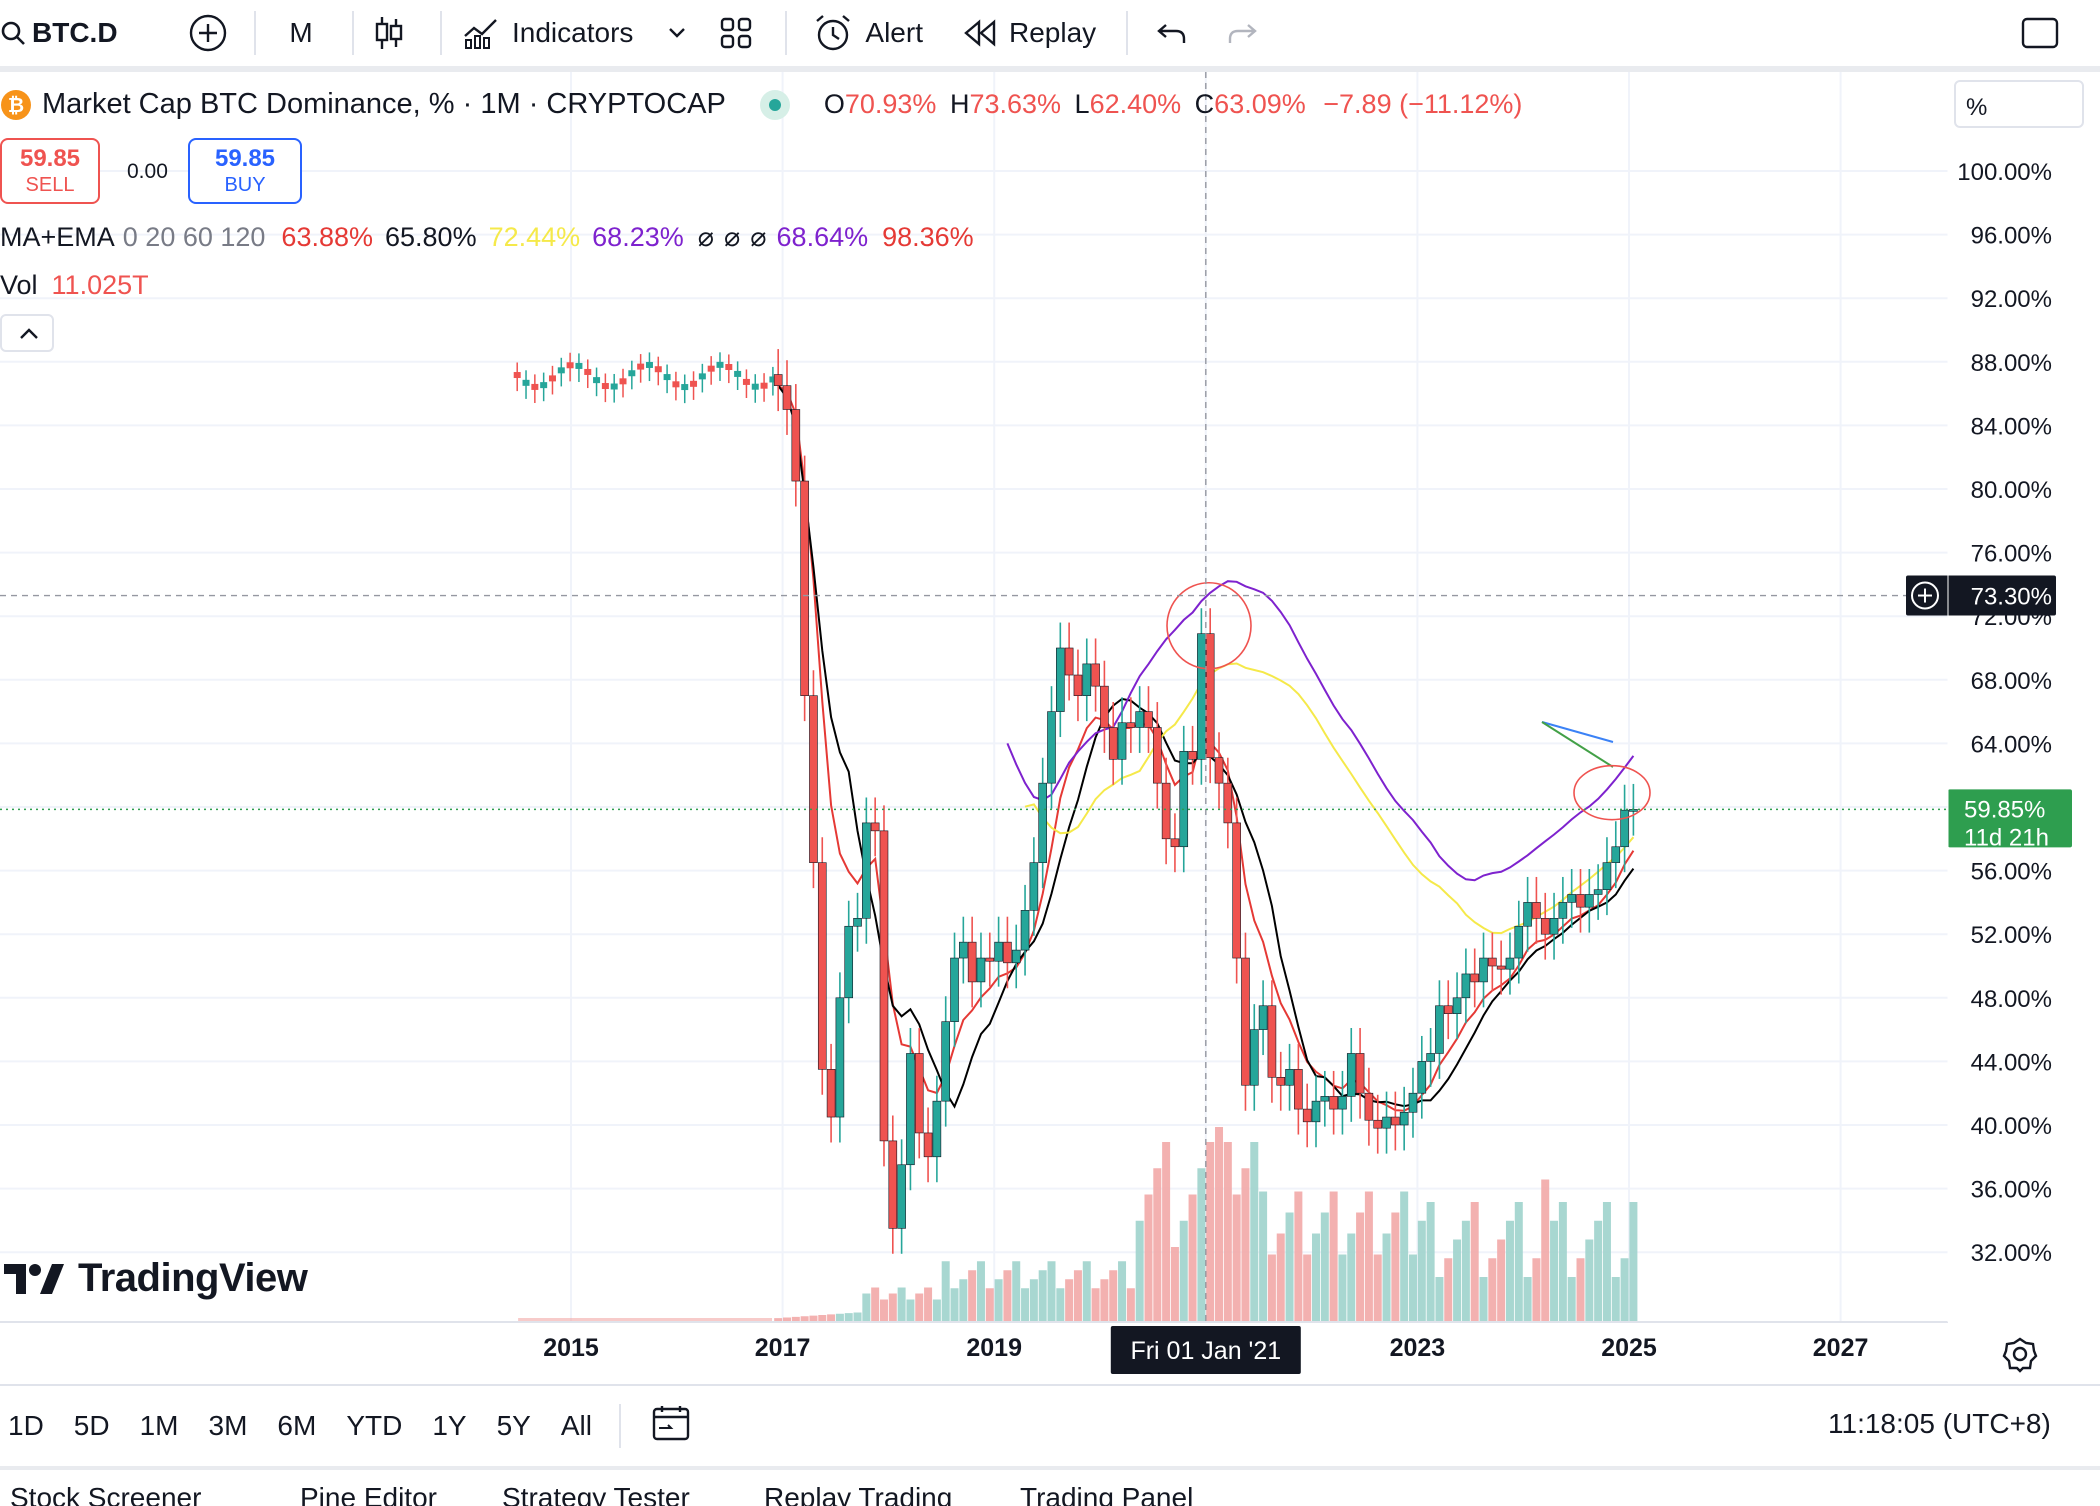  Describe the element at coordinates (212, 33) in the screenshot. I see `add-symbol-button` at that location.